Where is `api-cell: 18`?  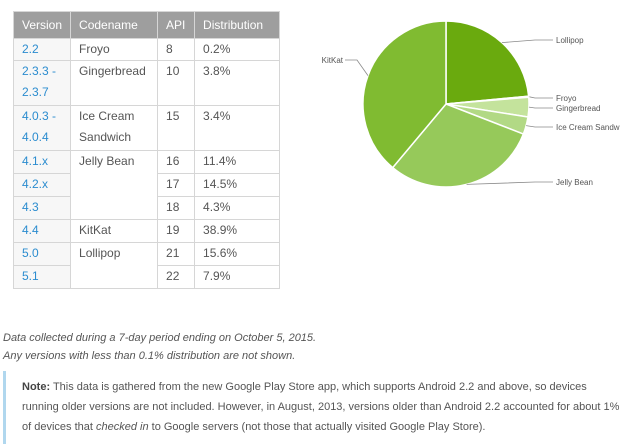
api-cell: 18 is located at coordinates (176, 208).